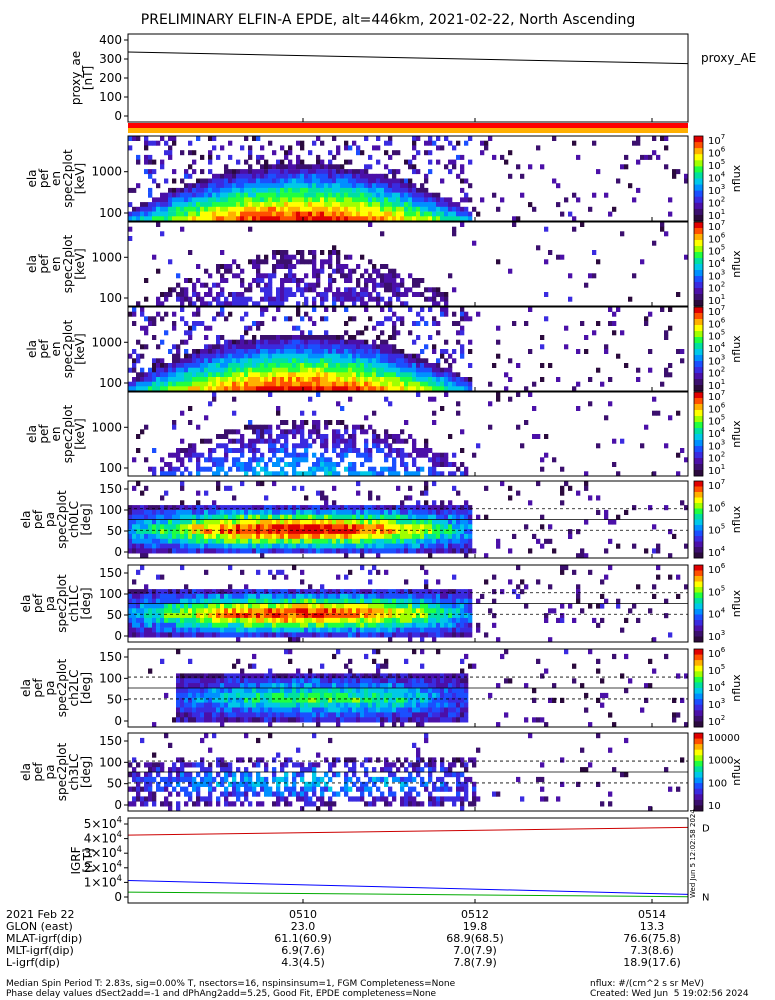 The height and width of the screenshot is (1000, 775). I want to click on ephemeris-value: 18.9(17.6), so click(652, 962).